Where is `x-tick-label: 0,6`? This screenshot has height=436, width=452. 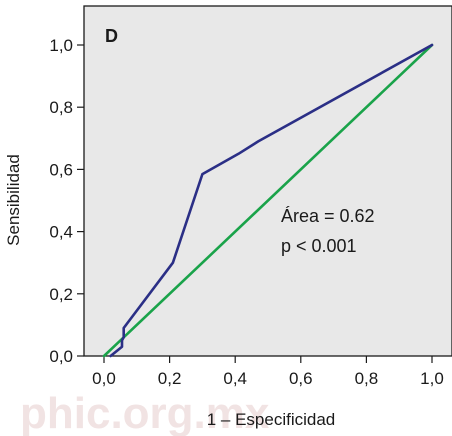 x-tick-label: 0,6 is located at coordinates (301, 378).